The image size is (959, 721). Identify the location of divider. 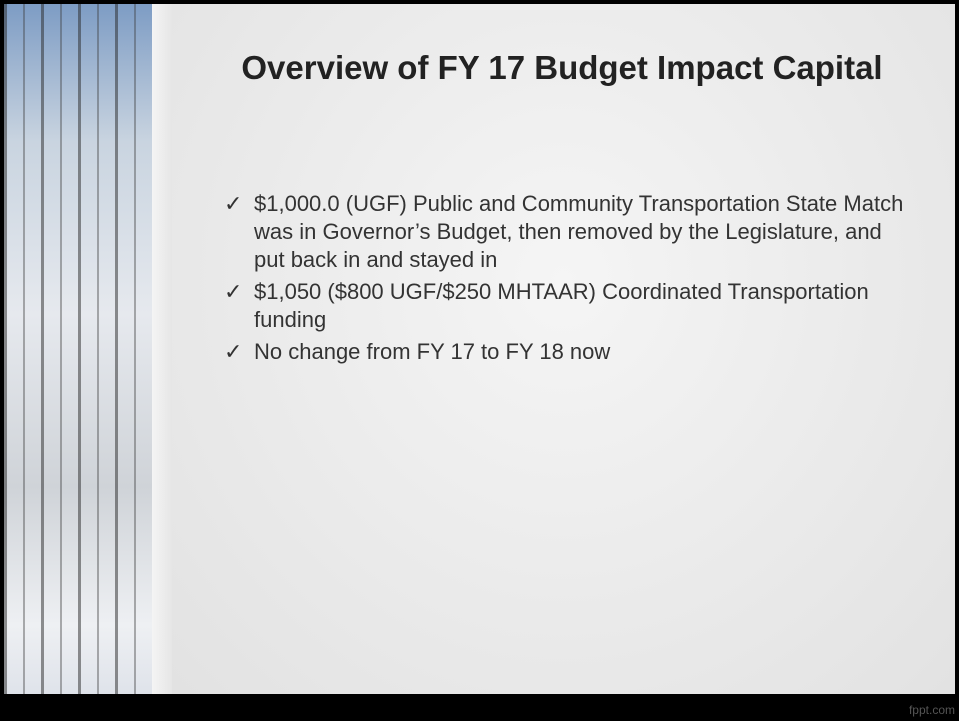
(162, 349).